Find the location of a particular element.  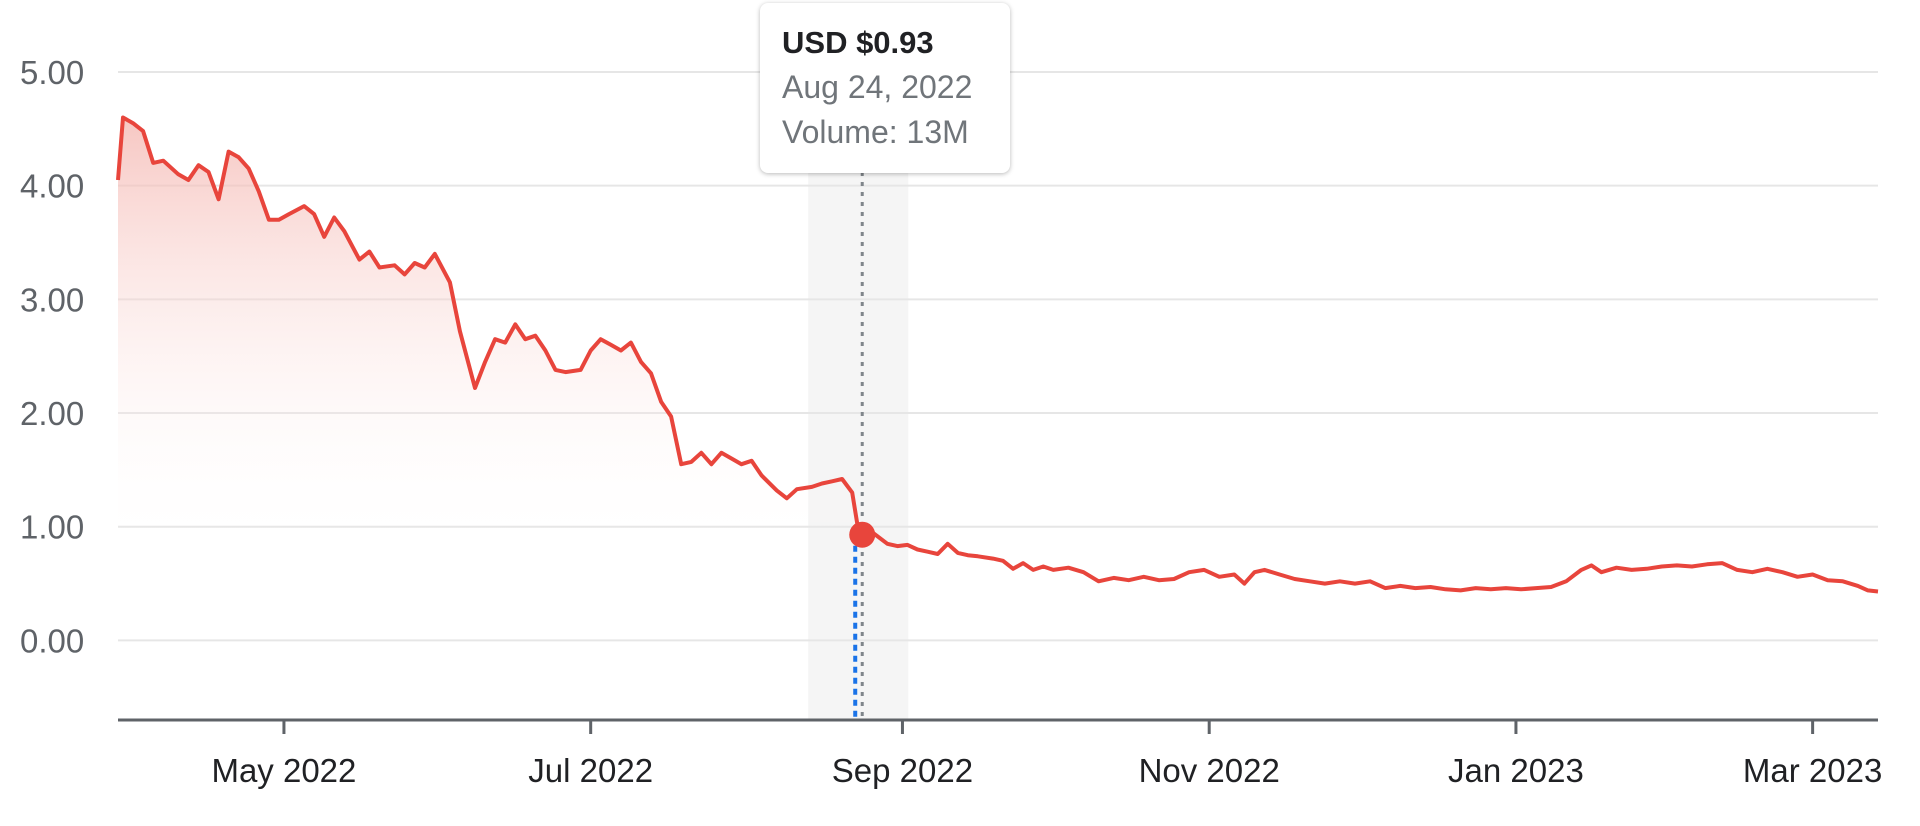

tooltip-volume-label: Volume: is located at coordinates (840, 132).